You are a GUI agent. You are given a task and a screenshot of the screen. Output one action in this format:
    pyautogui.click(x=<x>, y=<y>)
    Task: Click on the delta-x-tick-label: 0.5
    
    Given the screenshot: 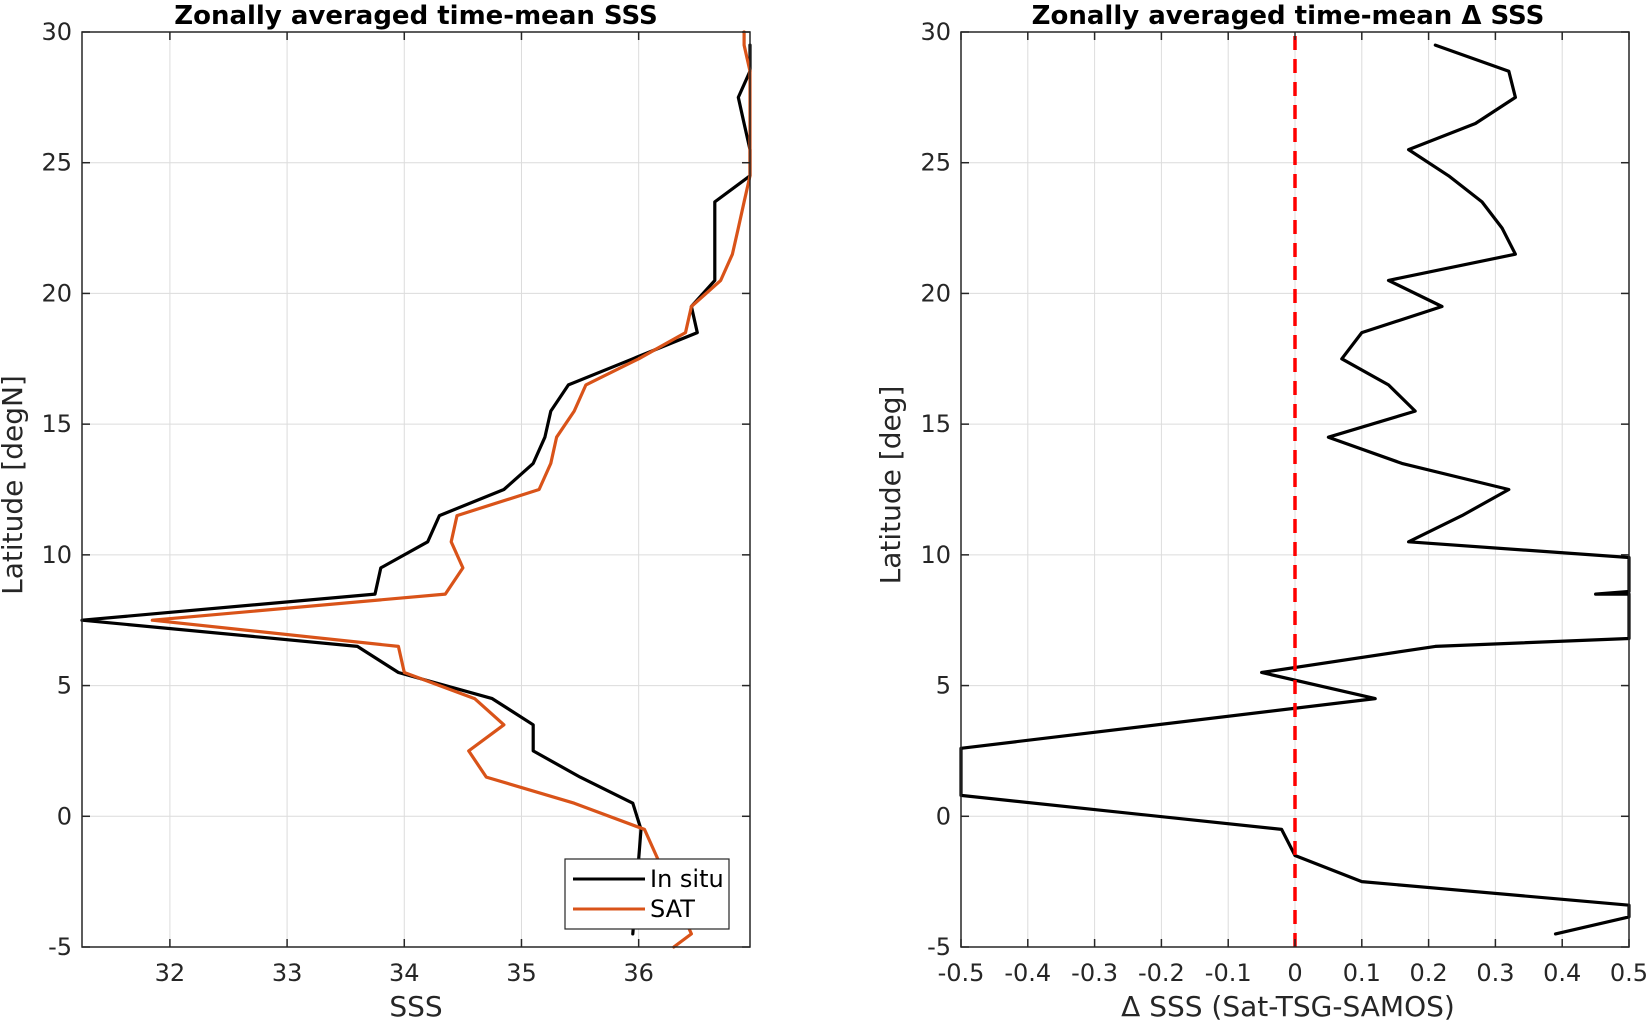 What is the action you would take?
    pyautogui.click(x=1629, y=973)
    